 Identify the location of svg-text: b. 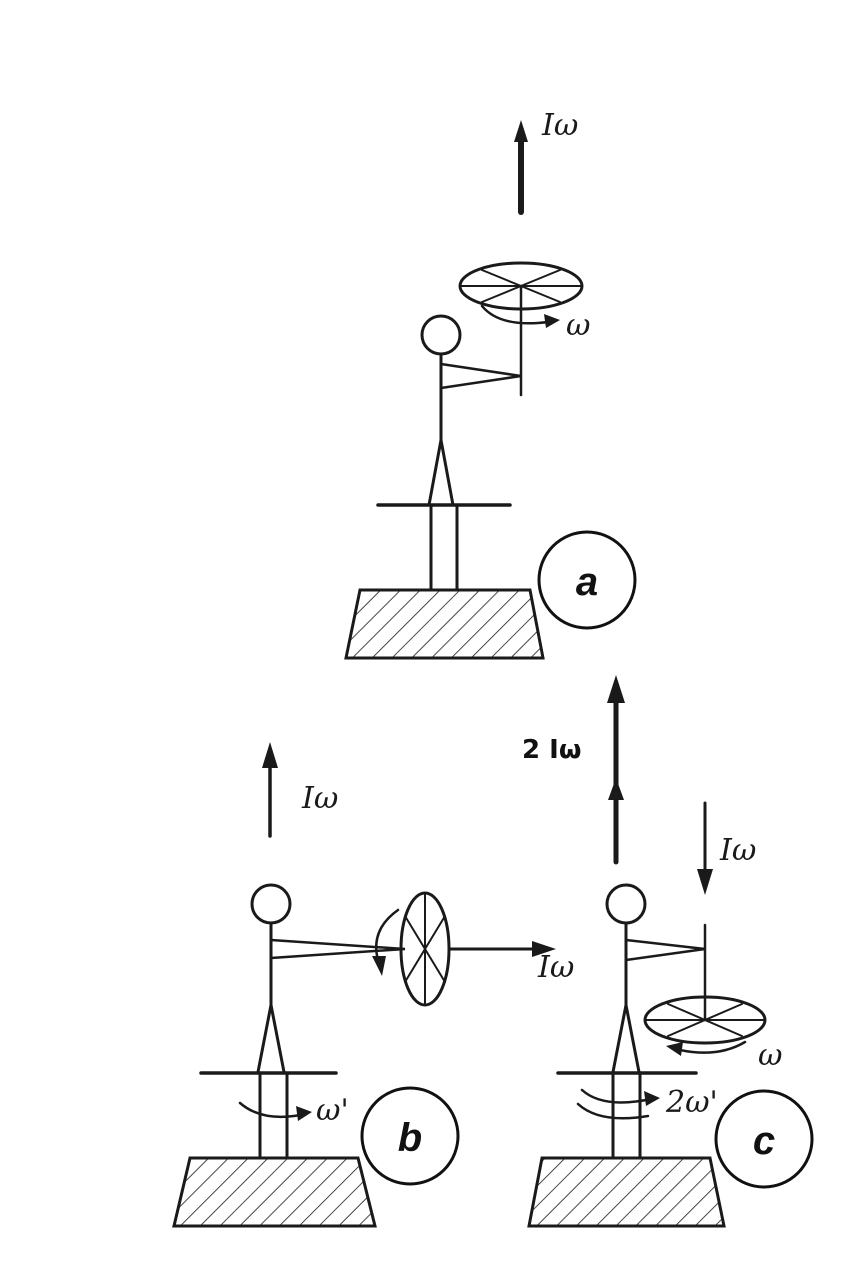
(410, 1138).